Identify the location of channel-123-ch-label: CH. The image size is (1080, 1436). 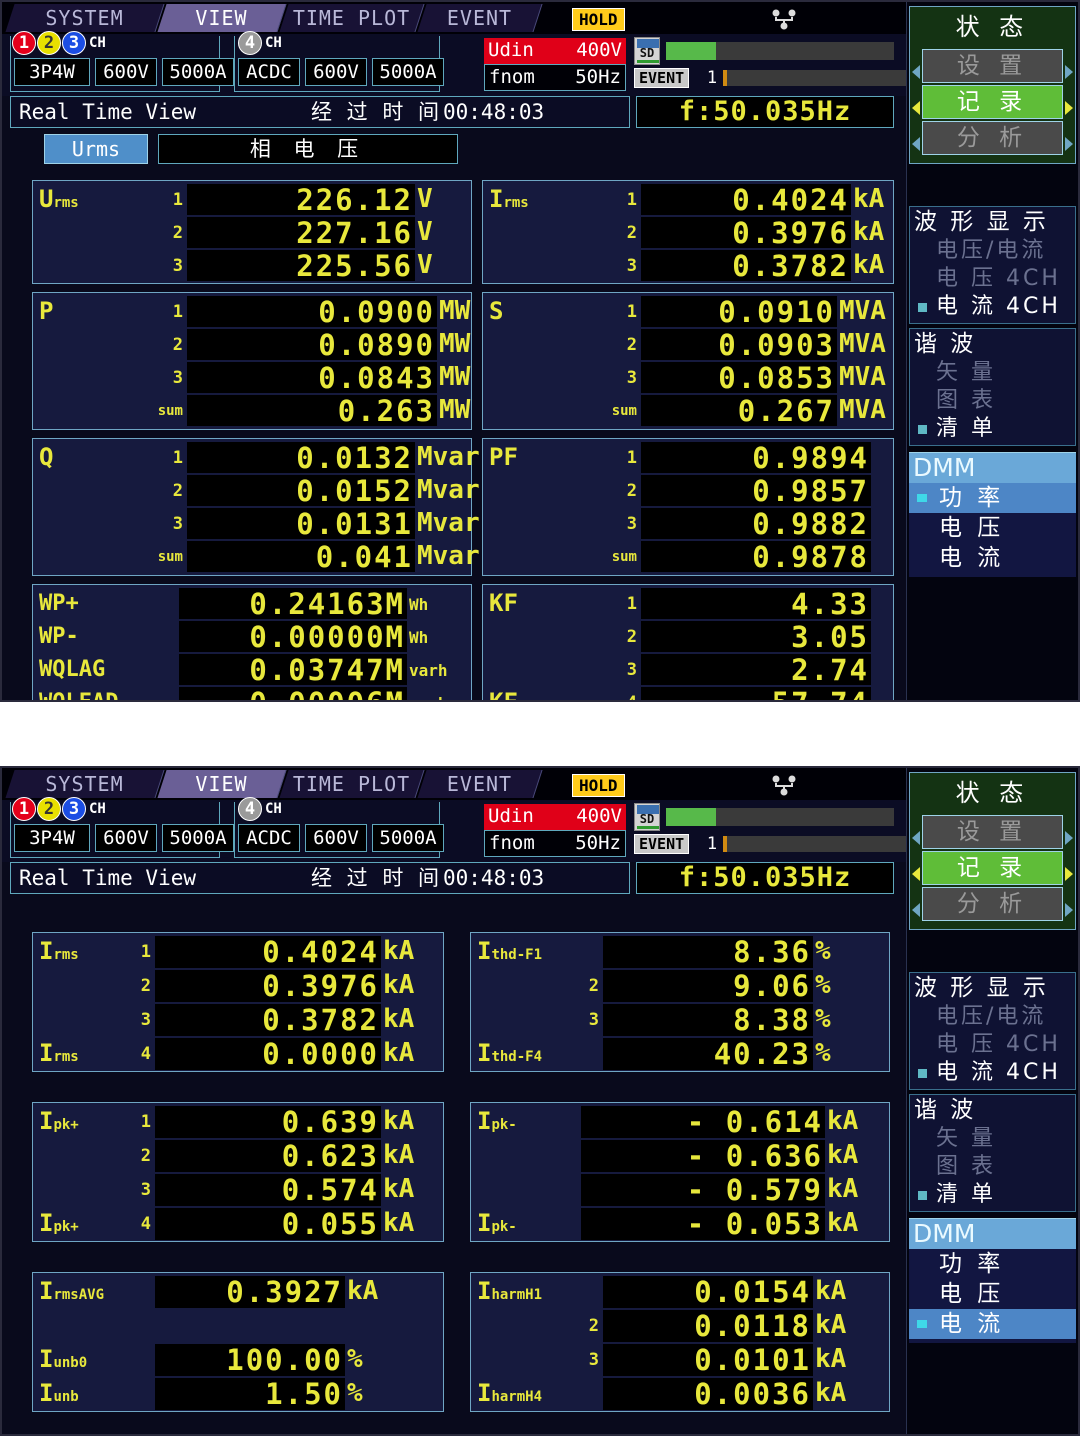
(97, 809).